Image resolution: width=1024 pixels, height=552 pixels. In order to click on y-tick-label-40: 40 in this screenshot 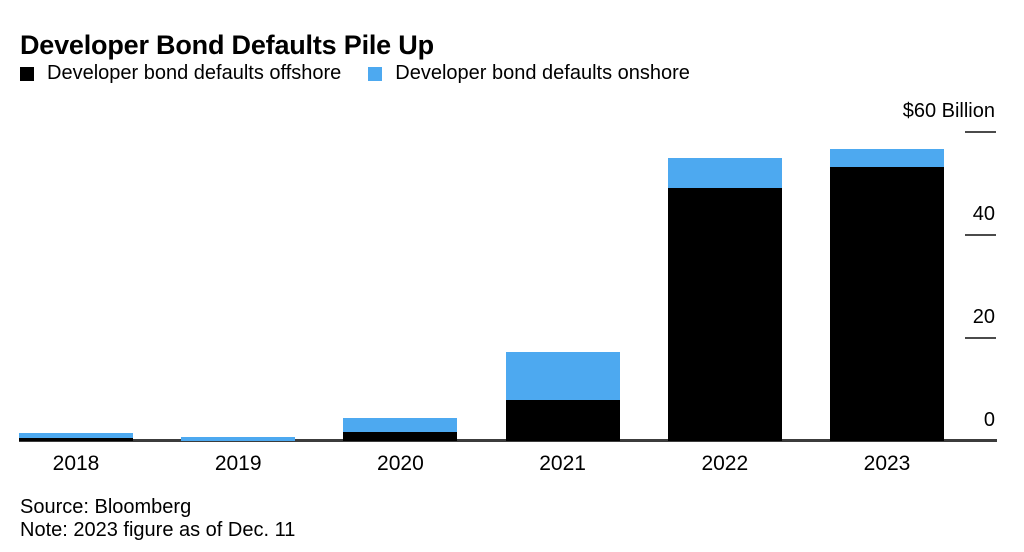, I will do `click(983, 214)`.